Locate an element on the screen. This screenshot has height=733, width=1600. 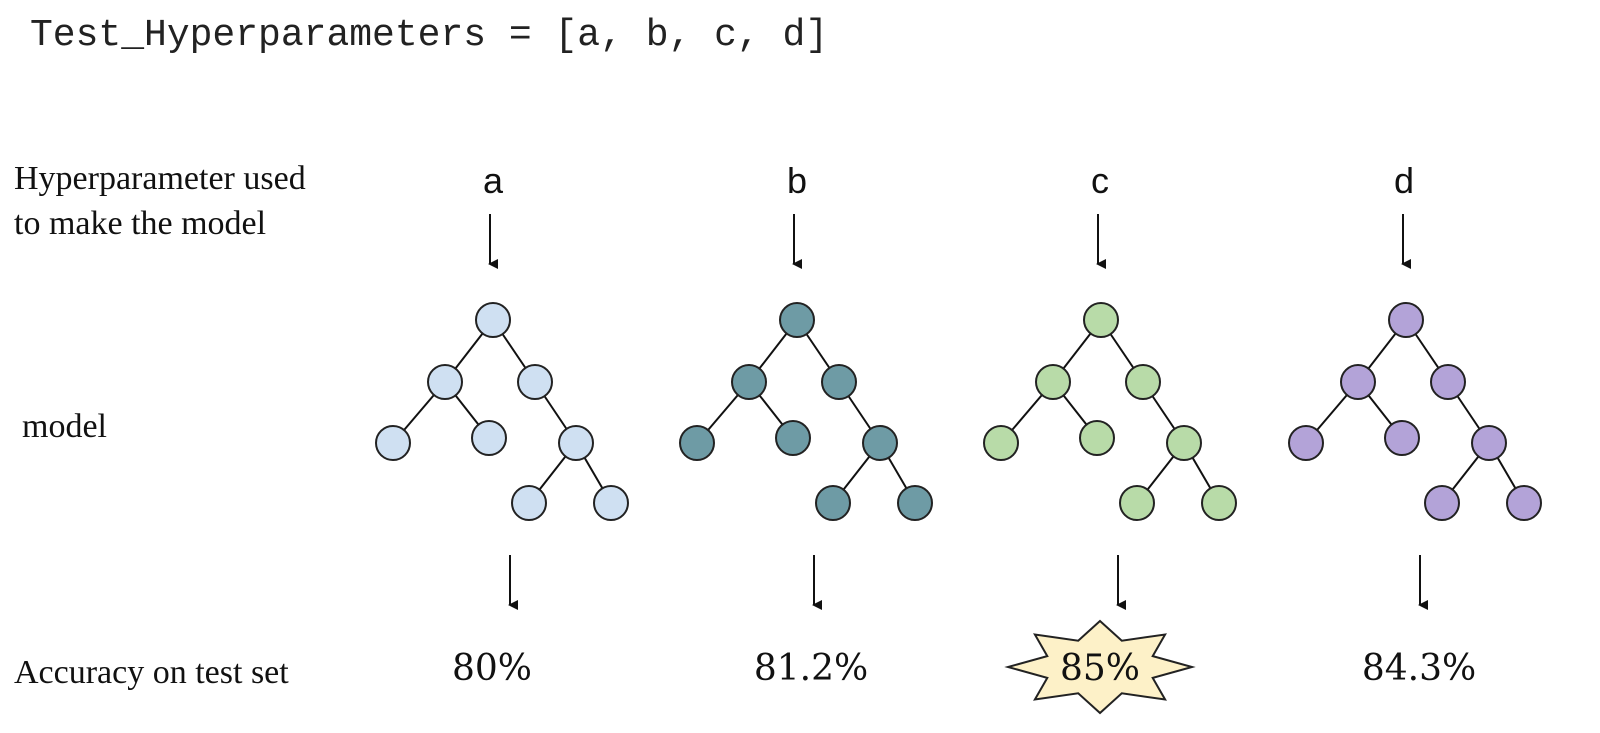
accuracy-row-label: Accuracy on test set is located at coordinates (151, 672).